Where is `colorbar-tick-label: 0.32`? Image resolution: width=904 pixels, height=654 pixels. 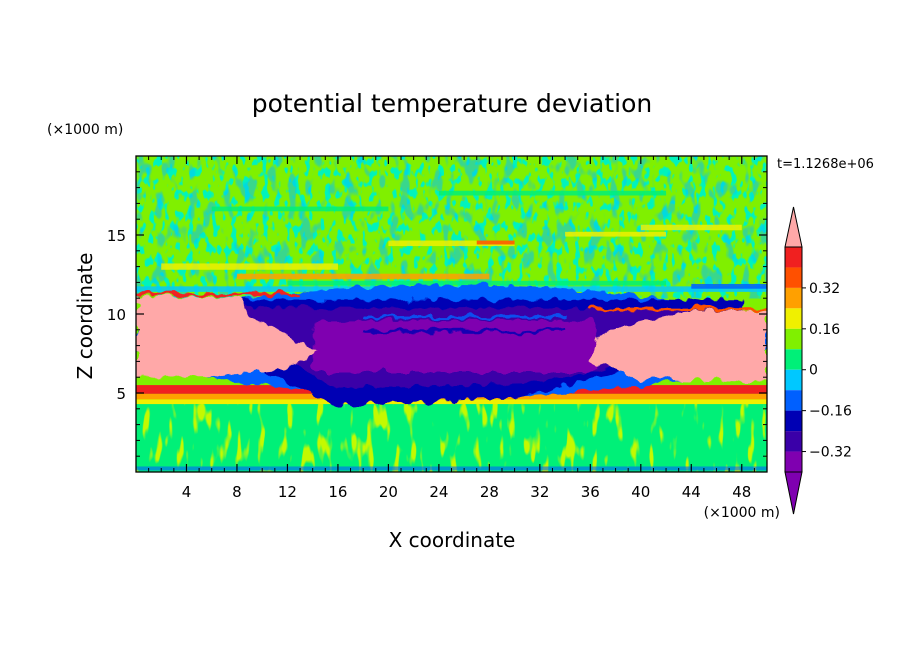
colorbar-tick-label: 0.32 is located at coordinates (824, 289).